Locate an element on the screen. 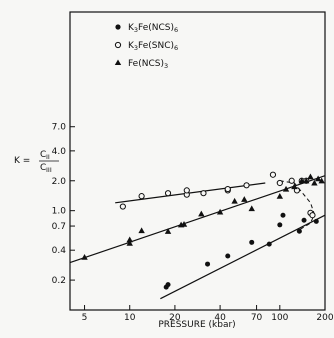  svg-text: K3Fe(SNC)6 is located at coordinates (153, 46).